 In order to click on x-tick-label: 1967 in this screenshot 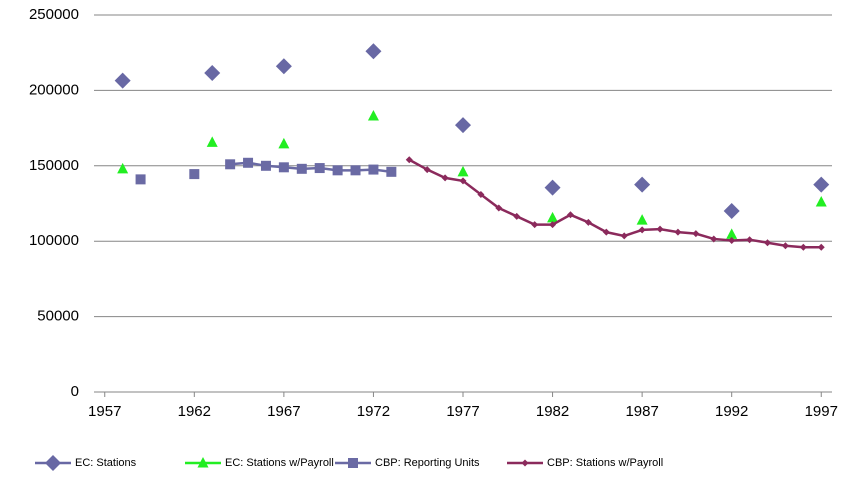, I will do `click(283, 411)`.